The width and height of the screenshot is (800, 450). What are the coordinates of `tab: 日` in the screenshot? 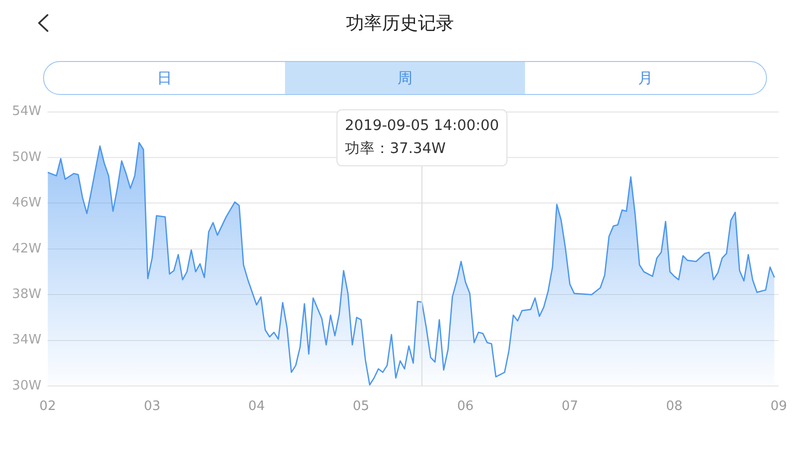 It's located at (164, 78).